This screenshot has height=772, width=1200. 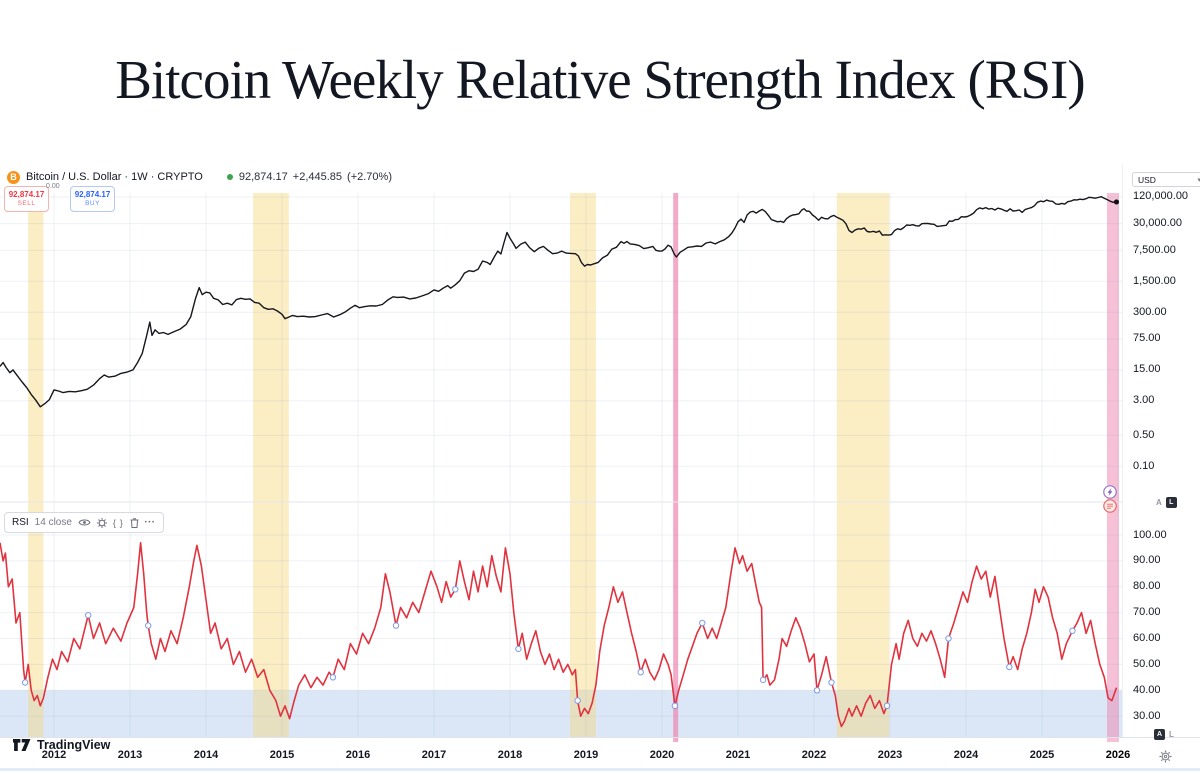 I want to click on price-axis-label: 7,500.00, so click(x=1154, y=249).